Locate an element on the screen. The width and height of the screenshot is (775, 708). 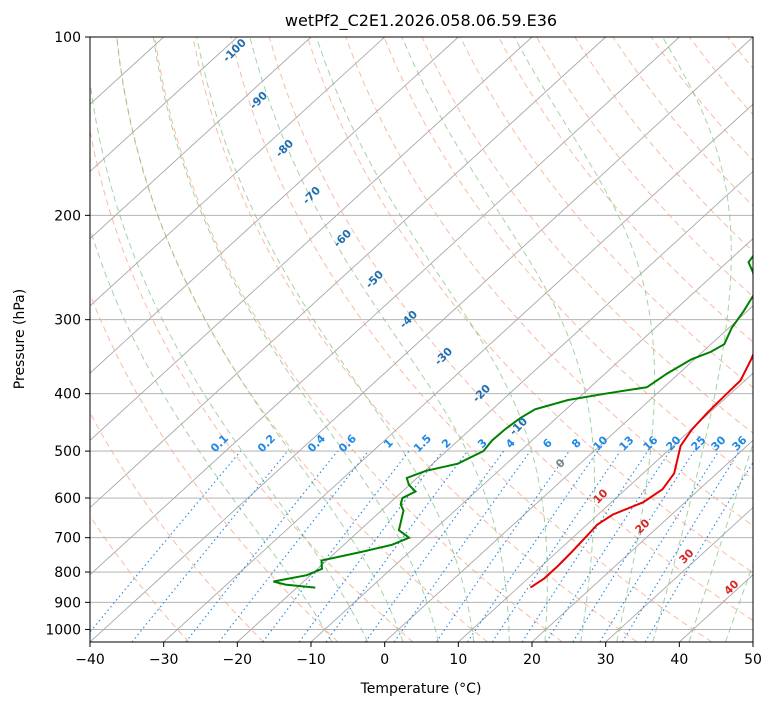
x-tick-label: −20 is located at coordinates (238, 660).